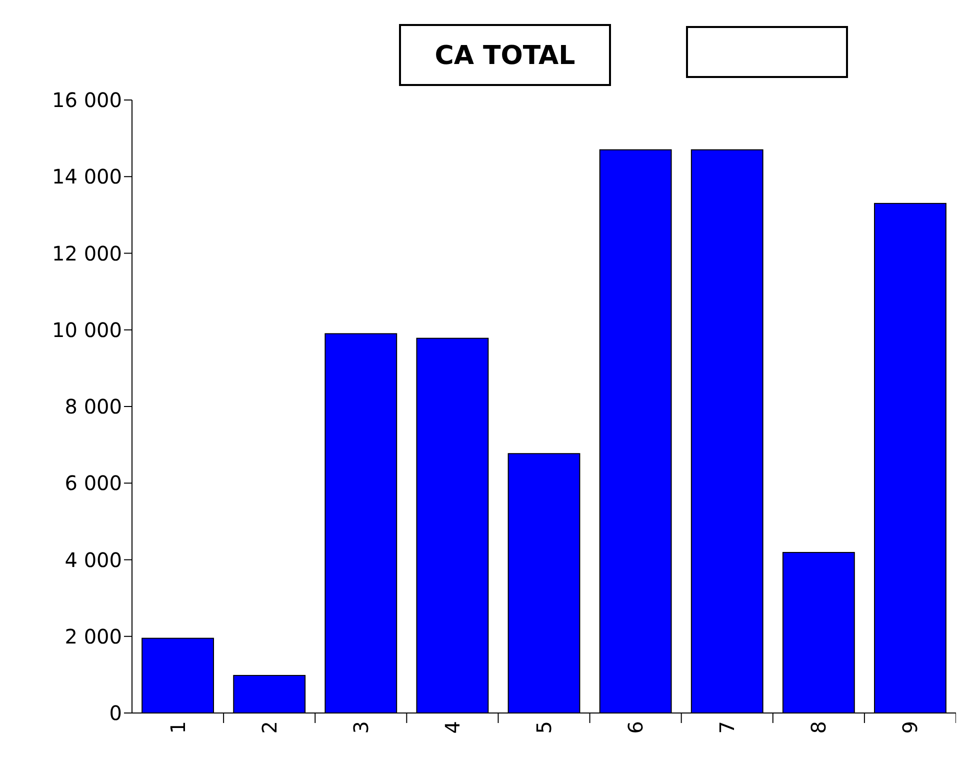 This screenshot has width=964, height=761. I want to click on y-tick-label: 2 000, so click(93, 636).